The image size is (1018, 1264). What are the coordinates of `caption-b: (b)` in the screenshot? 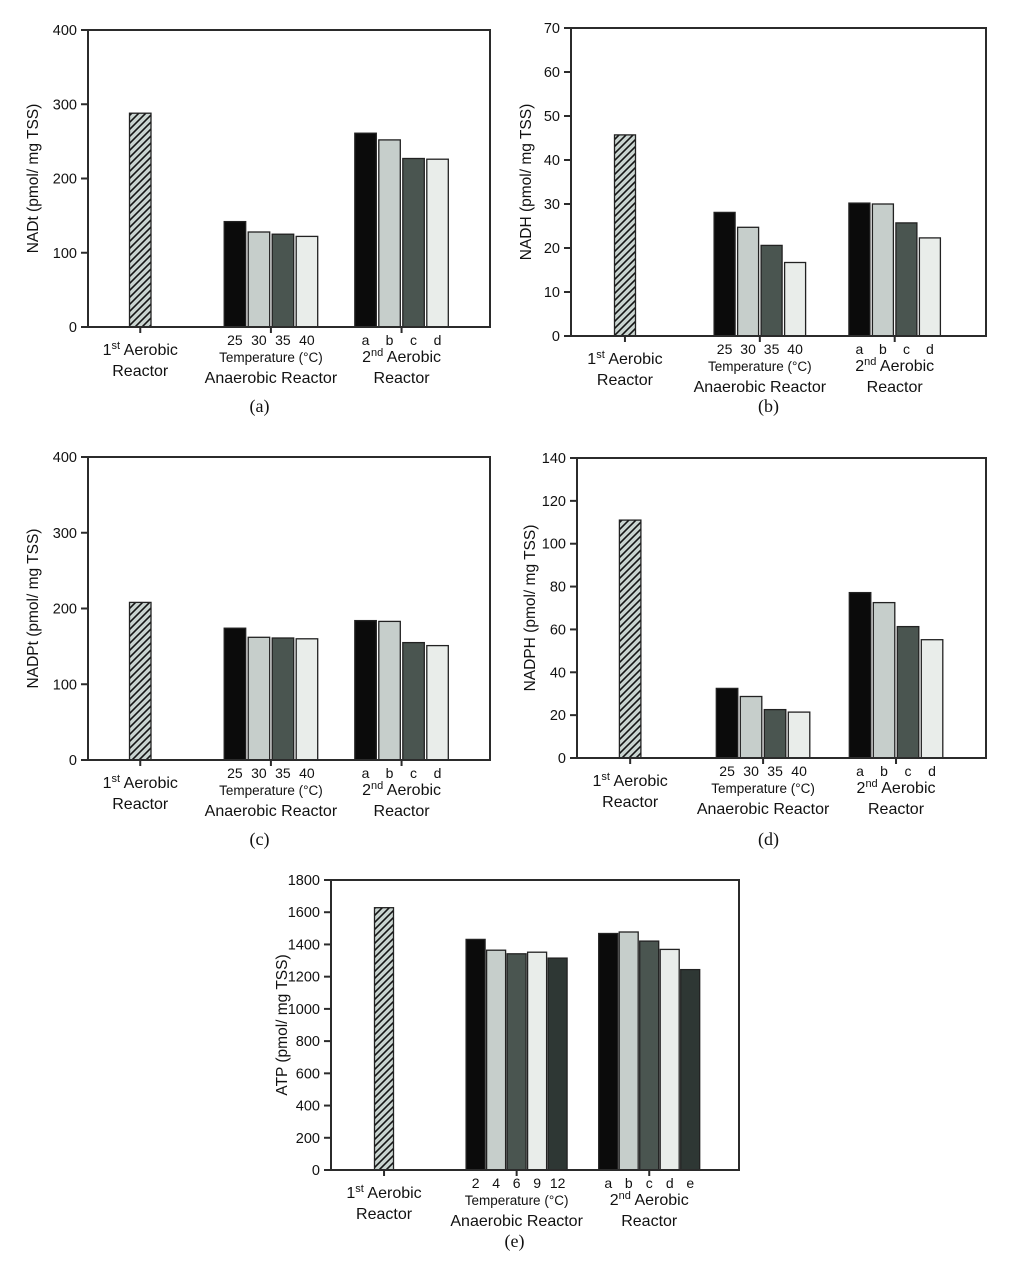 It's located at (768, 406).